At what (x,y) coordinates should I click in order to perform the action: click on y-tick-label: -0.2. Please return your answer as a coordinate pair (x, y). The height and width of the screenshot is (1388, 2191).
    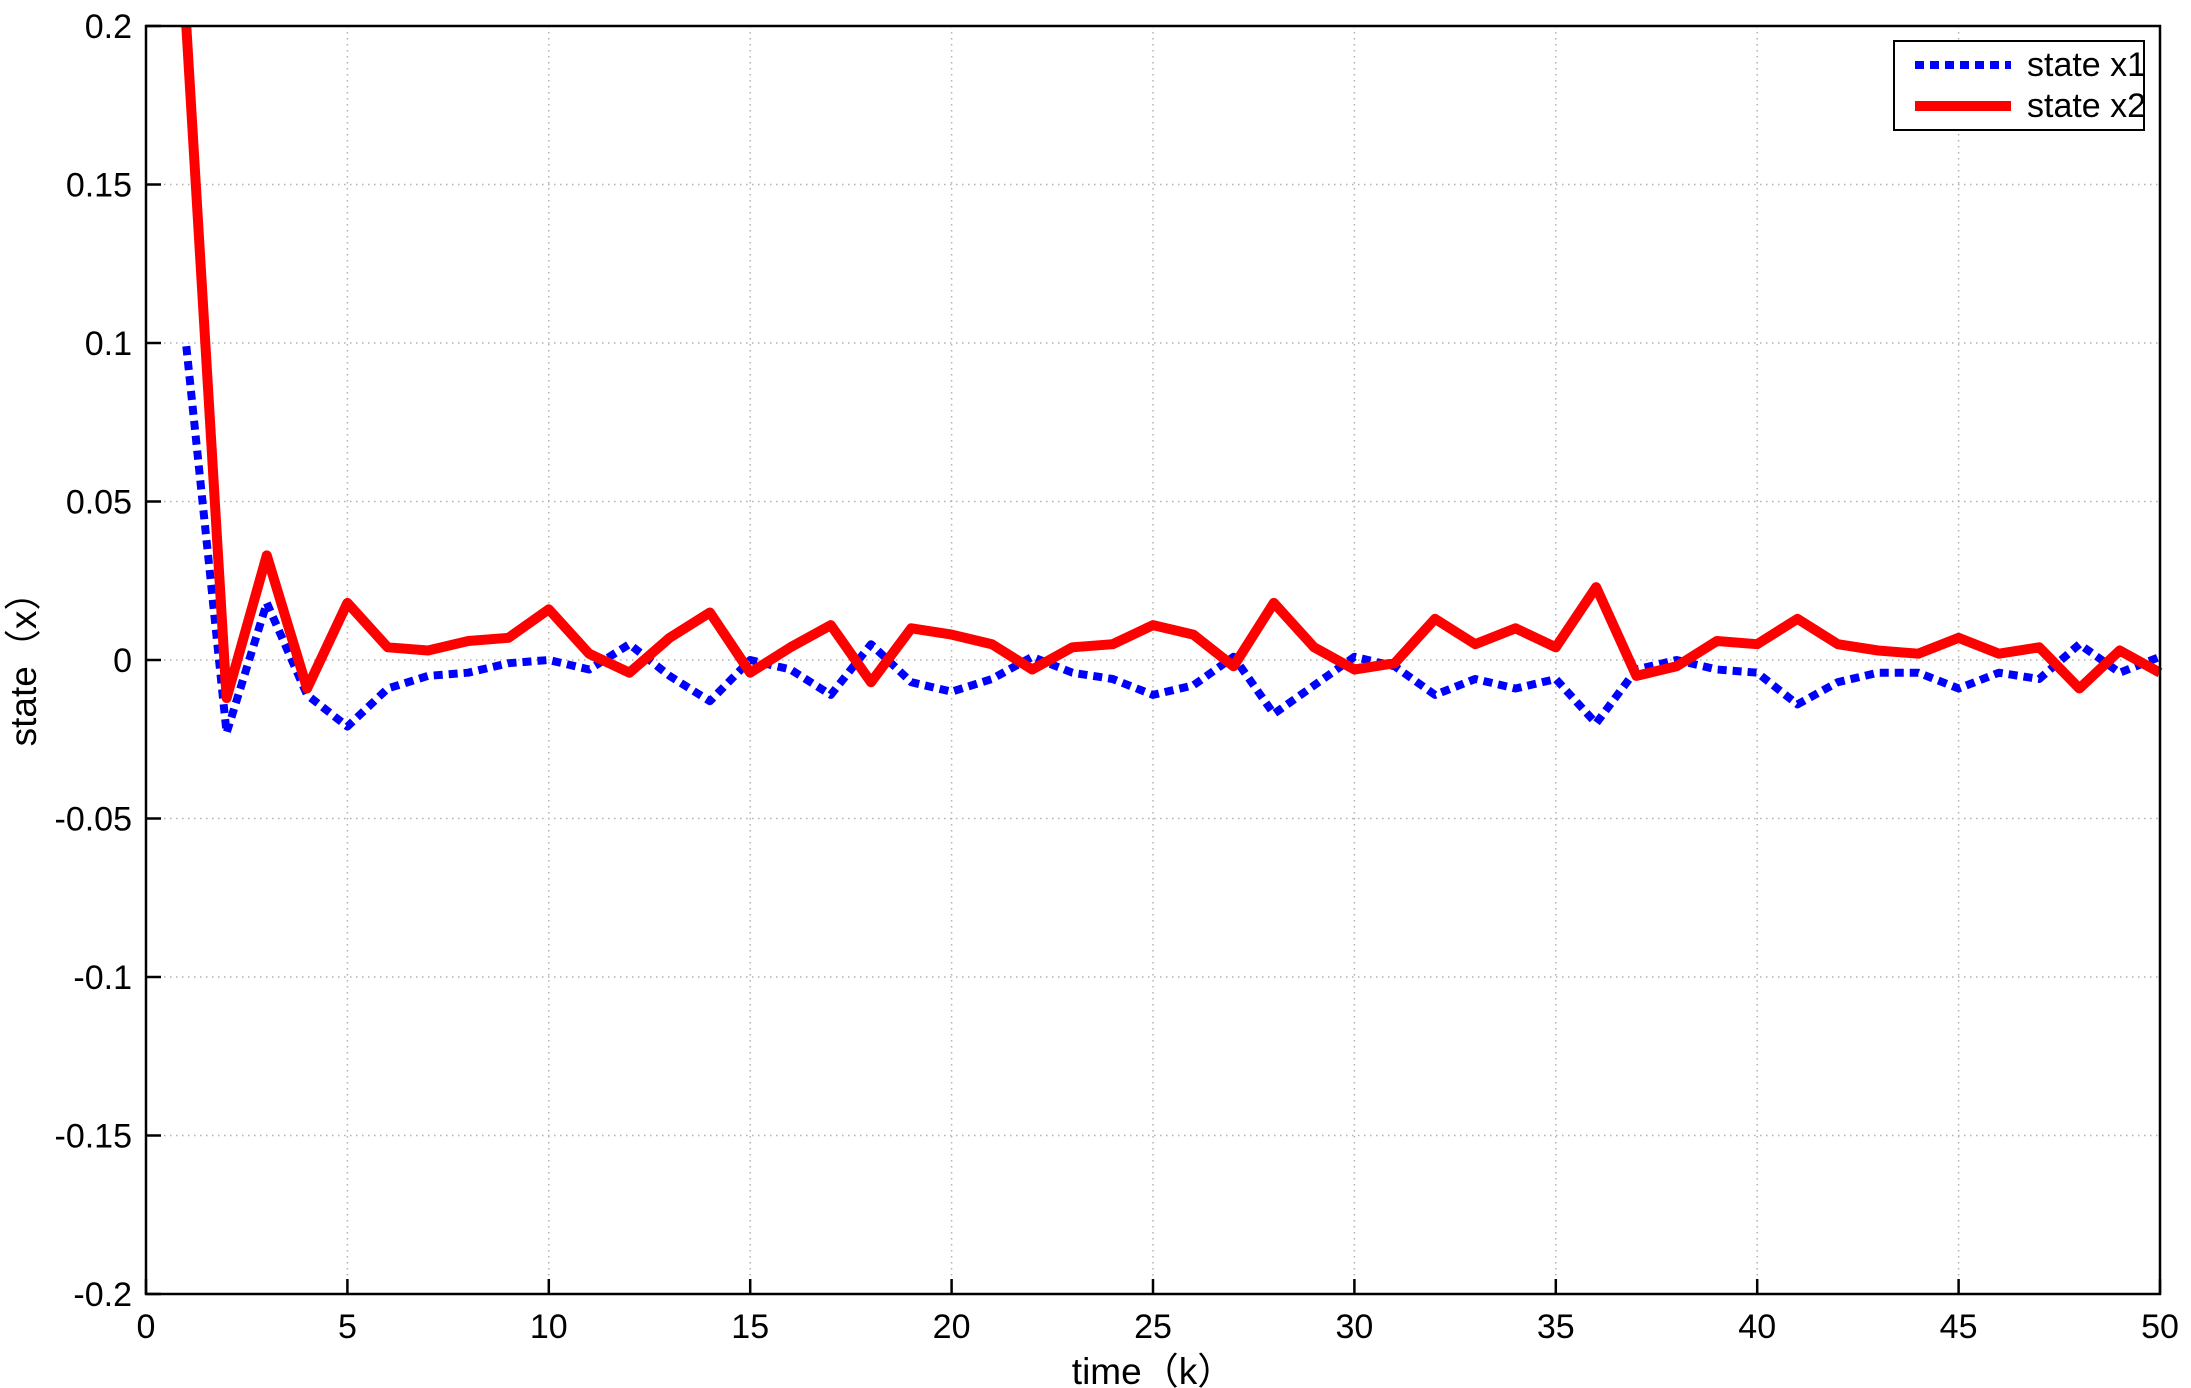
    Looking at the image, I should click on (102, 1295).